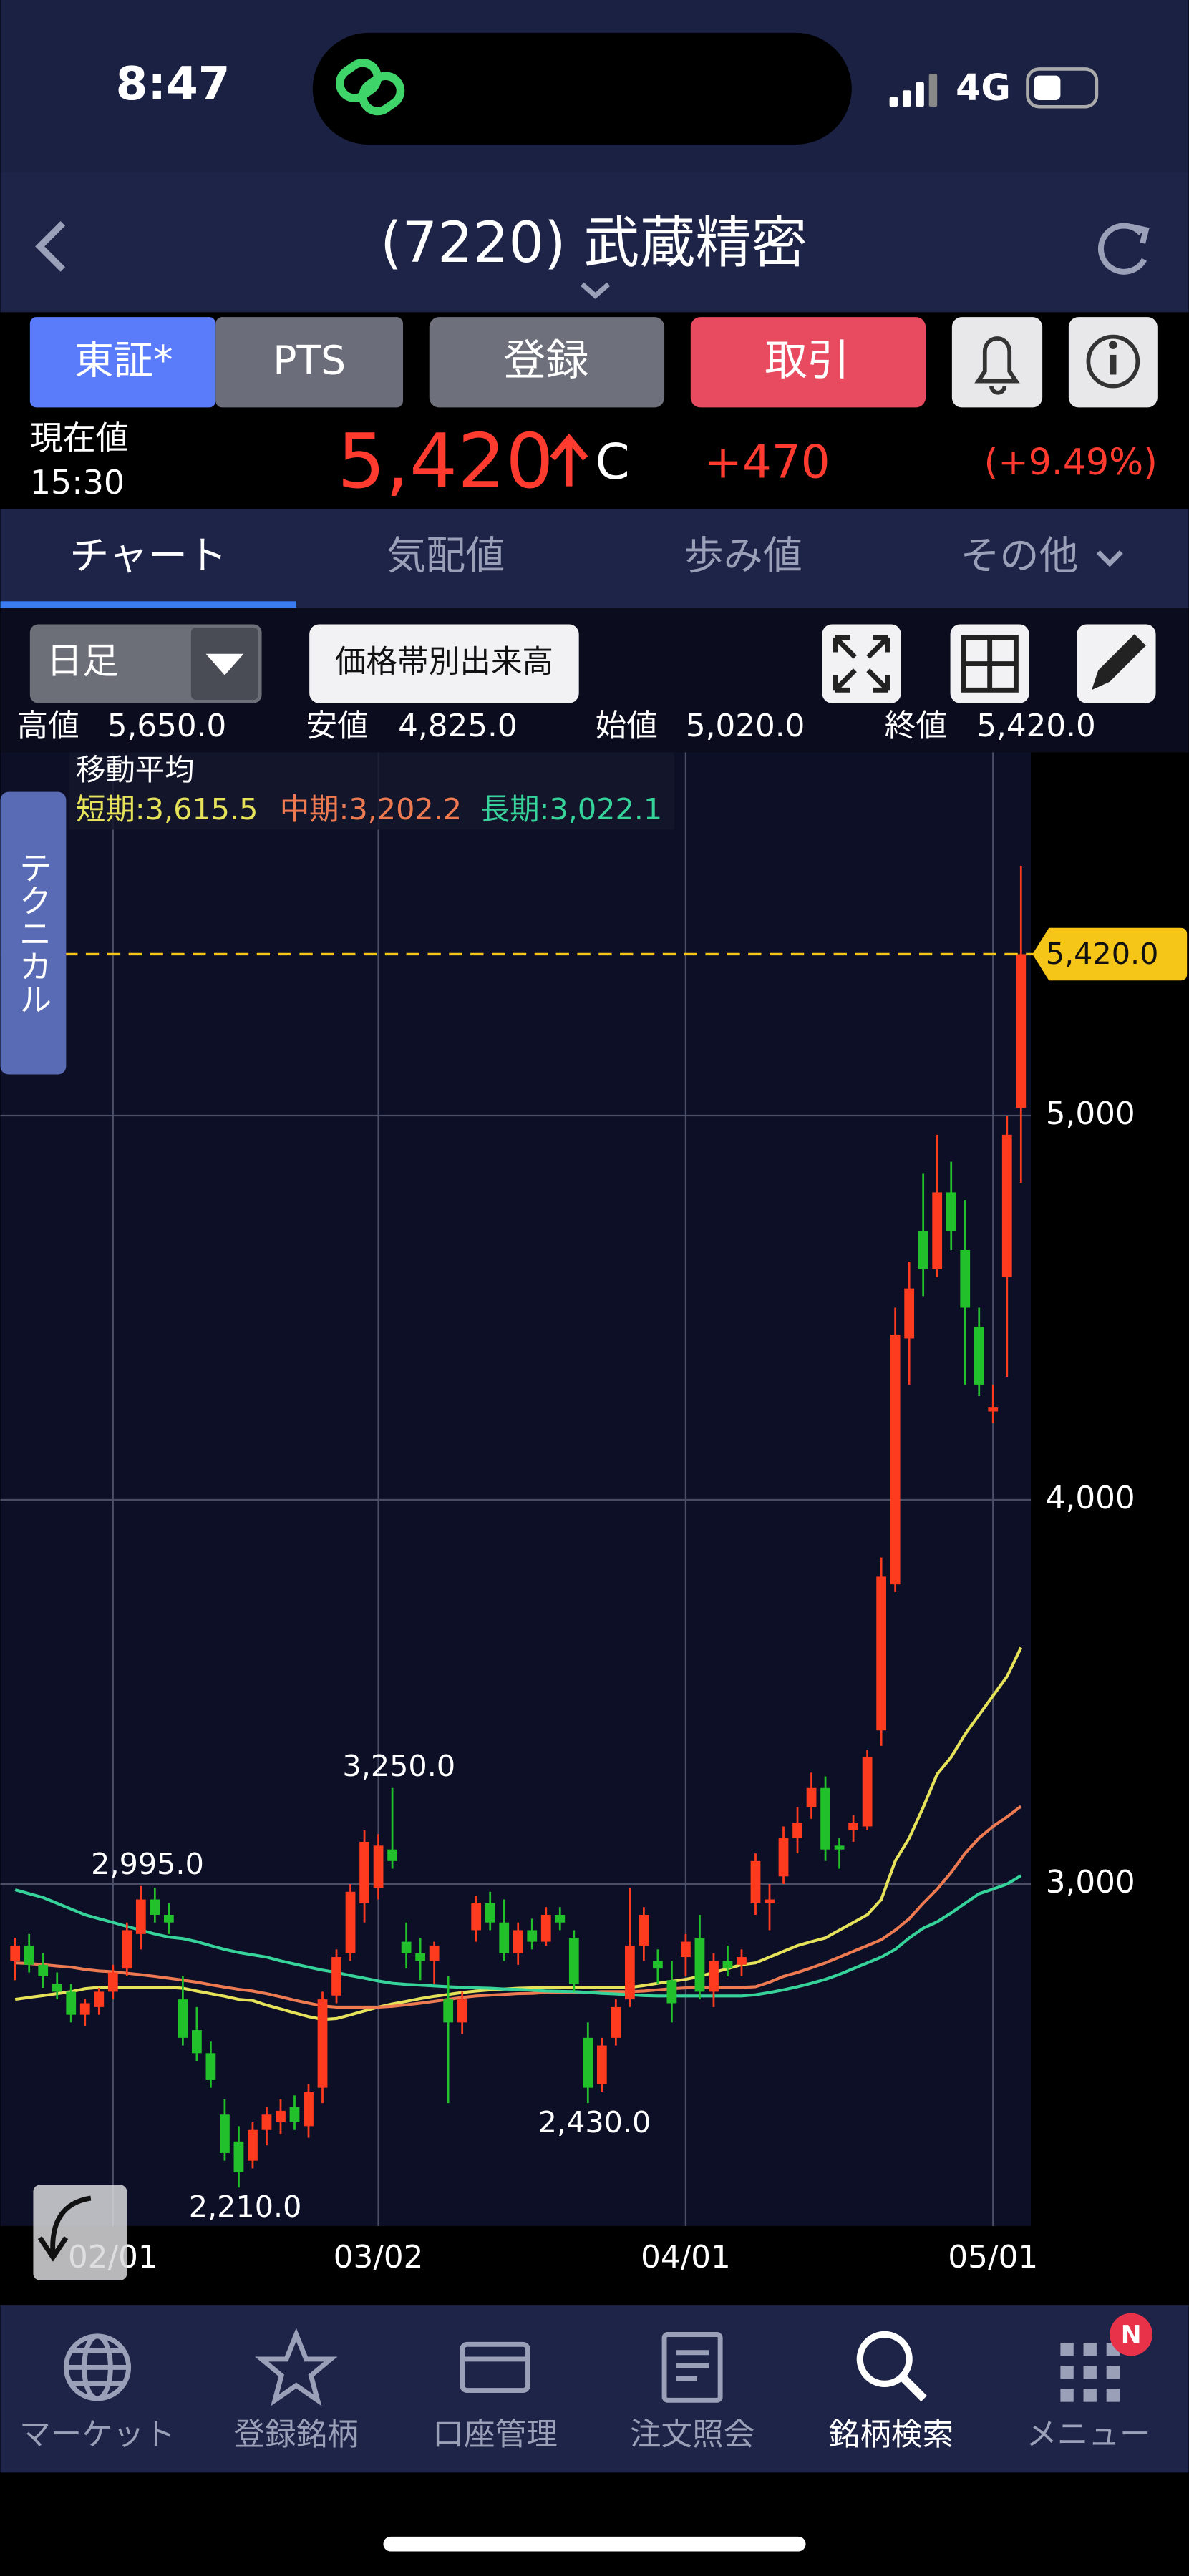 This screenshot has width=1189, height=2576. Describe the element at coordinates (1062, 88) in the screenshot. I see `battery` at that location.